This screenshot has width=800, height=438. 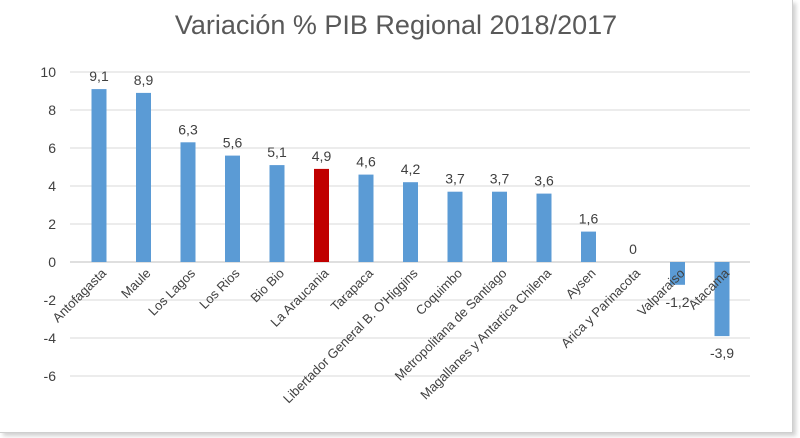 I want to click on y-tick-label: -2, so click(x=50, y=300).